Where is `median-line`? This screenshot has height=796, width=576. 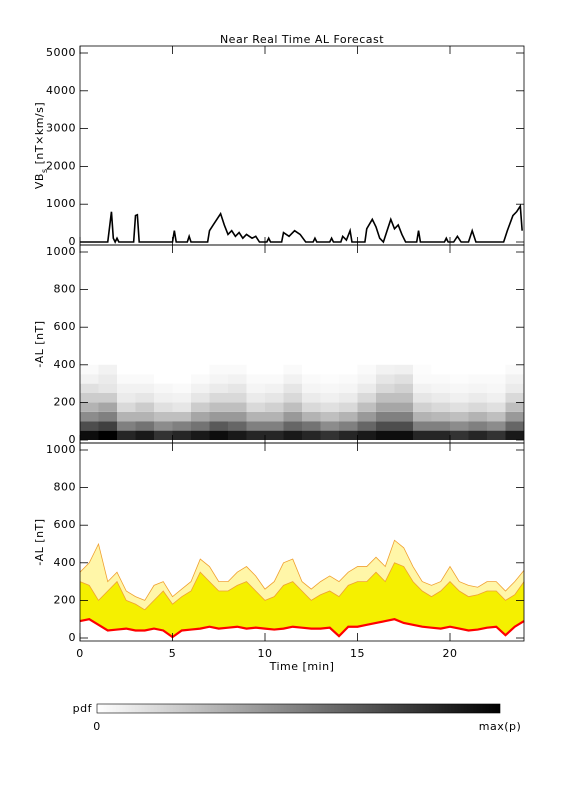 median-line is located at coordinates (302, 628).